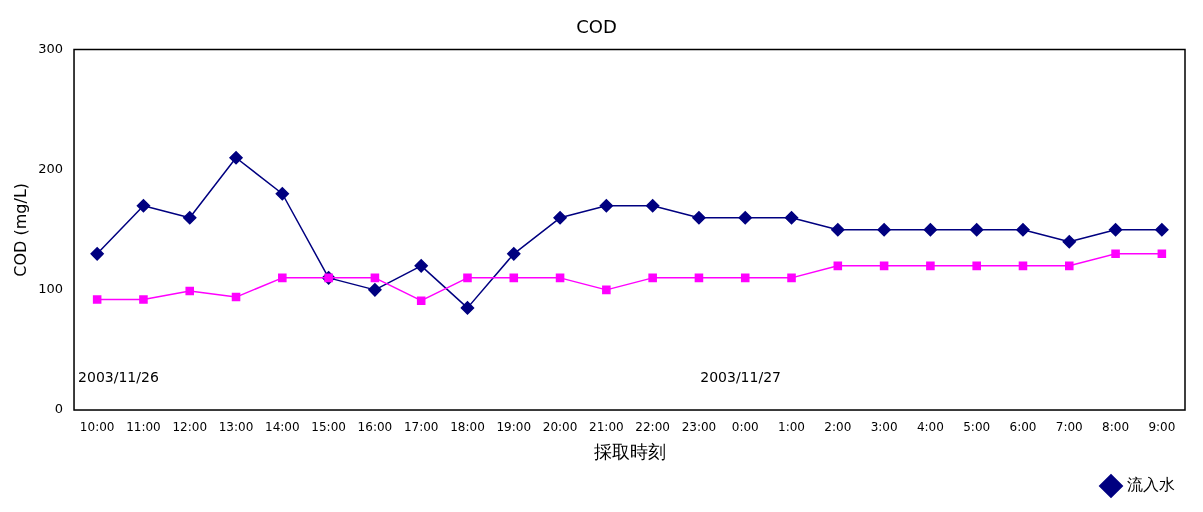  Describe the element at coordinates (51, 169) in the screenshot. I see `y-tick-label: 200` at that location.